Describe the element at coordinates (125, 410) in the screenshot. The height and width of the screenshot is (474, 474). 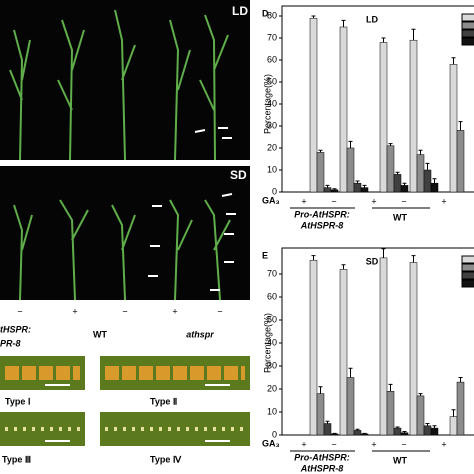
I see `seed-photos: Type Ⅰ Type Ⅱ Type Ⅲ Type Ⅳ` at that location.